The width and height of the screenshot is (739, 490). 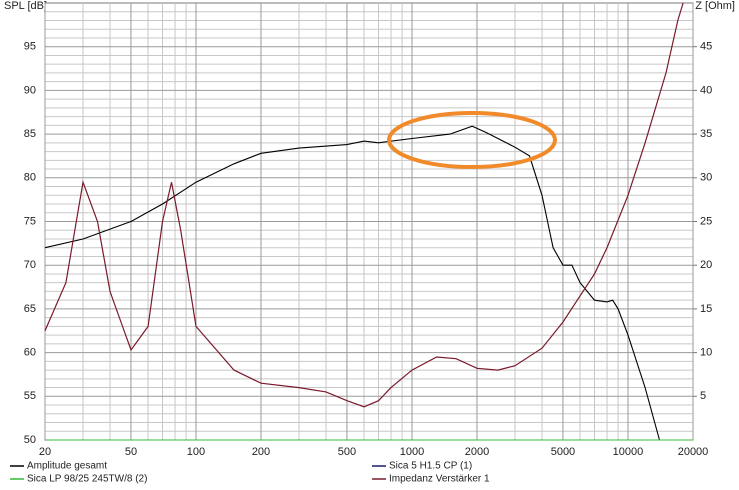 What do you see at coordinates (30, 90) in the screenshot?
I see `y-tick-label: 90` at bounding box center [30, 90].